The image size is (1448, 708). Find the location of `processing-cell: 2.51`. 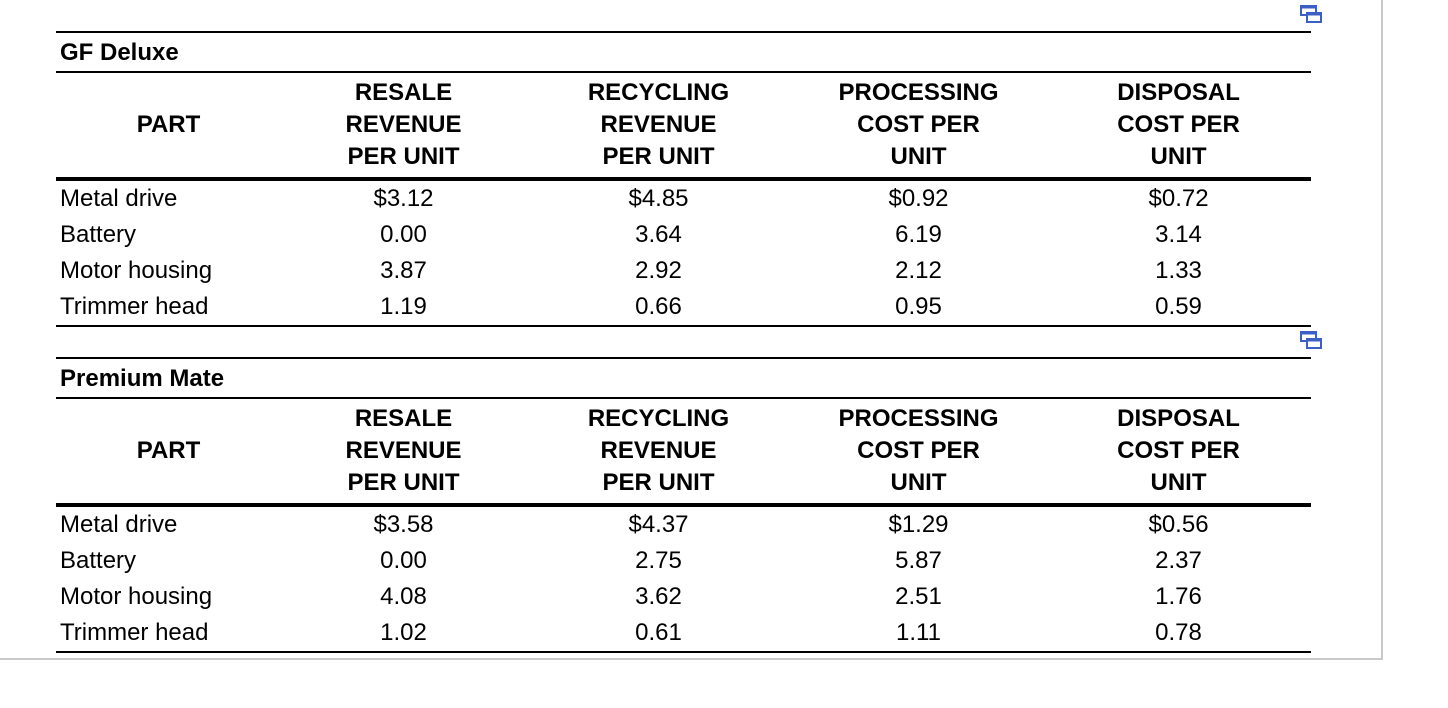

processing-cell: 2.51 is located at coordinates (918, 596).